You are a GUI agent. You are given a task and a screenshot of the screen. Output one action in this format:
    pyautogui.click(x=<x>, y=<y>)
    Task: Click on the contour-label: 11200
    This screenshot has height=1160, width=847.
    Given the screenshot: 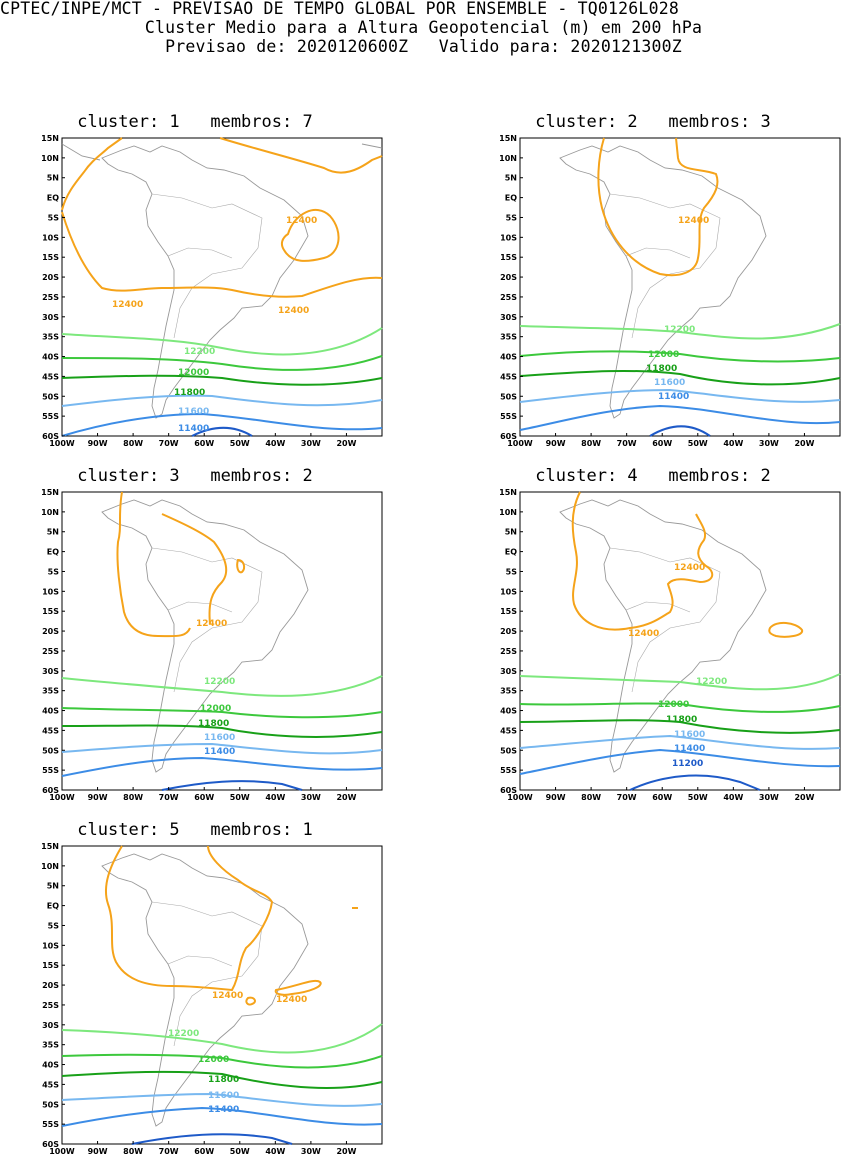 What is the action you would take?
    pyautogui.click(x=687, y=764)
    